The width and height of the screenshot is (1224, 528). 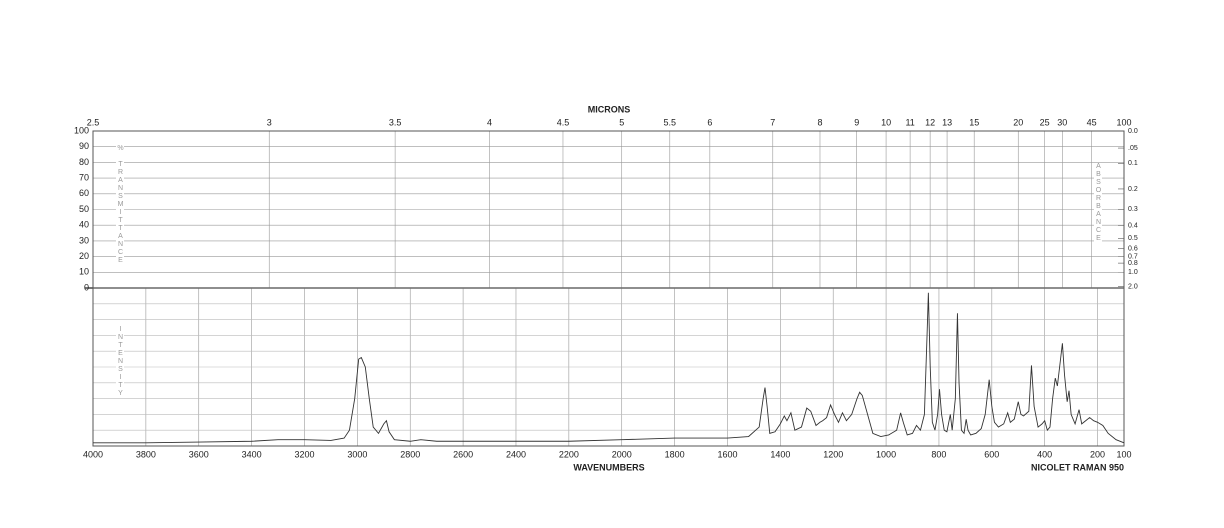 What do you see at coordinates (463, 454) in the screenshot?
I see `x-tick-label: 2600` at bounding box center [463, 454].